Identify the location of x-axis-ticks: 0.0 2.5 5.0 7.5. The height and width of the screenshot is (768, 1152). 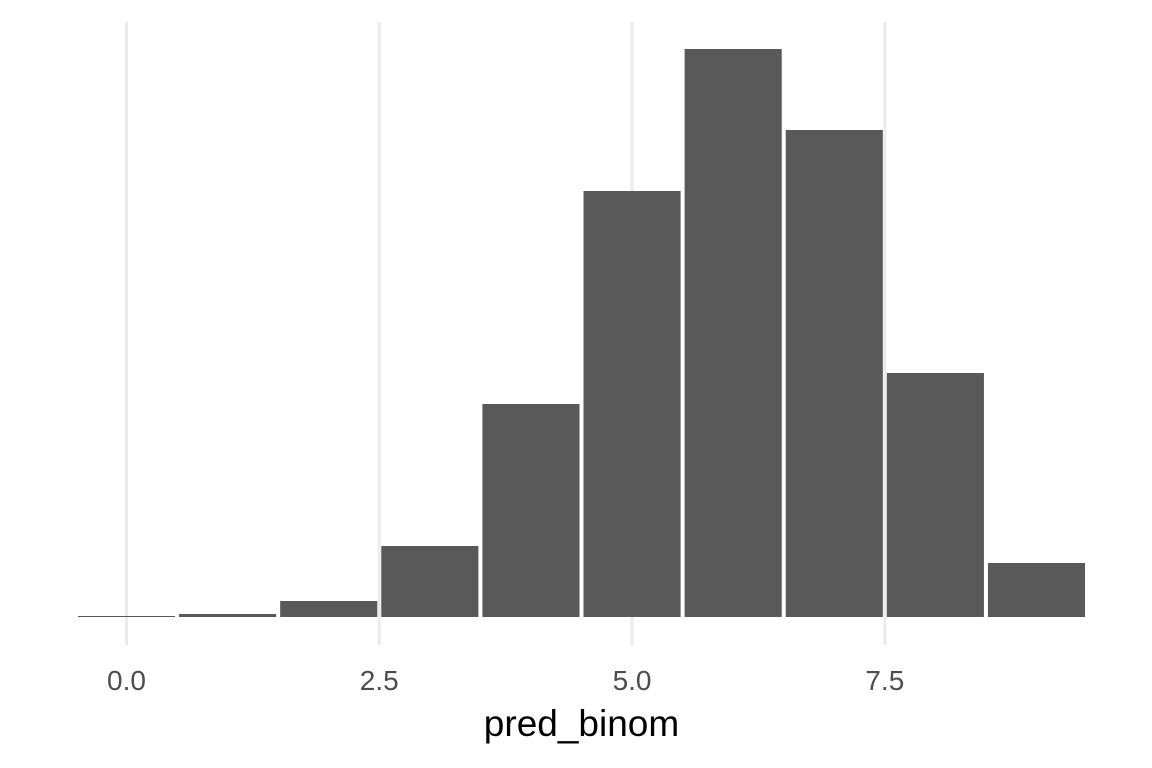
(505, 680).